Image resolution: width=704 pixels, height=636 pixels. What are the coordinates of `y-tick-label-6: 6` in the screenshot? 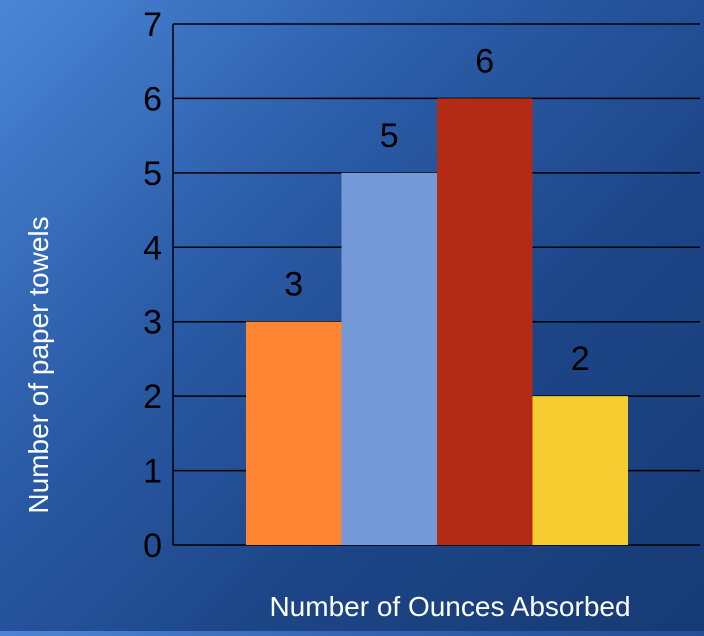 It's located at (152, 99).